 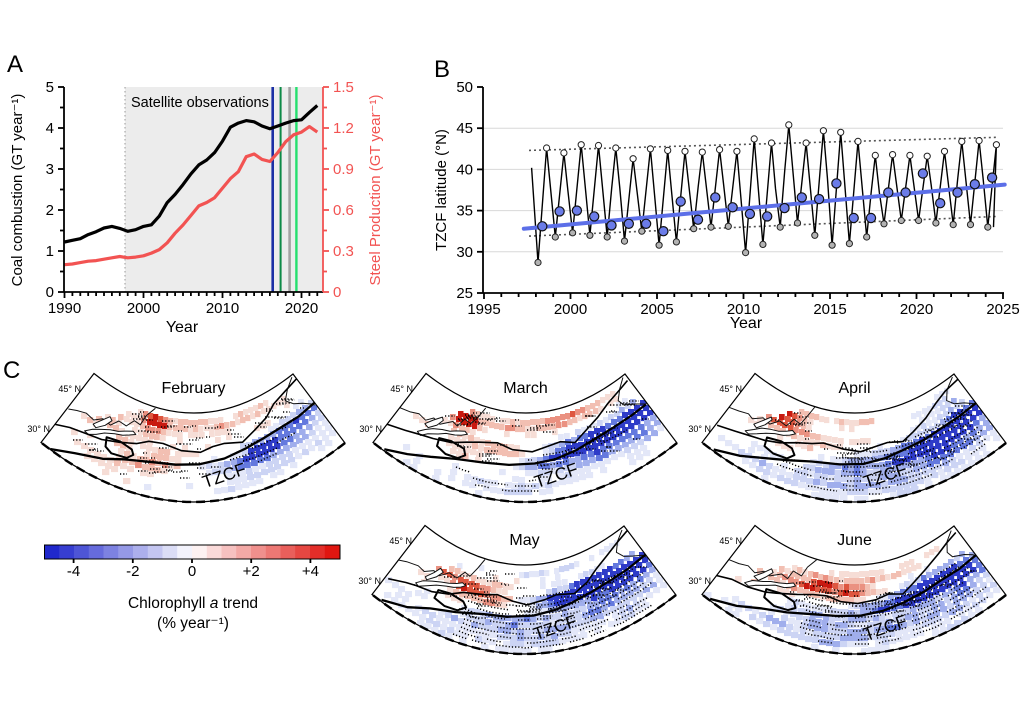 I want to click on svg-text: B, so click(x=442, y=69).